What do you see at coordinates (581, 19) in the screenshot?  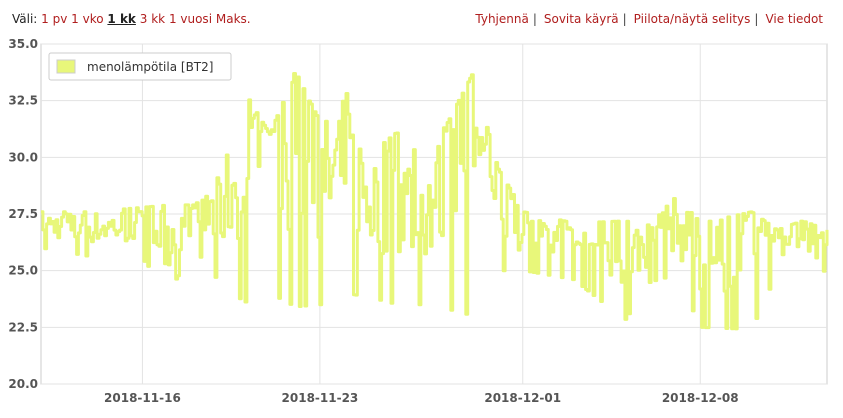 I see `action-link: Sovita käyrä` at bounding box center [581, 19].